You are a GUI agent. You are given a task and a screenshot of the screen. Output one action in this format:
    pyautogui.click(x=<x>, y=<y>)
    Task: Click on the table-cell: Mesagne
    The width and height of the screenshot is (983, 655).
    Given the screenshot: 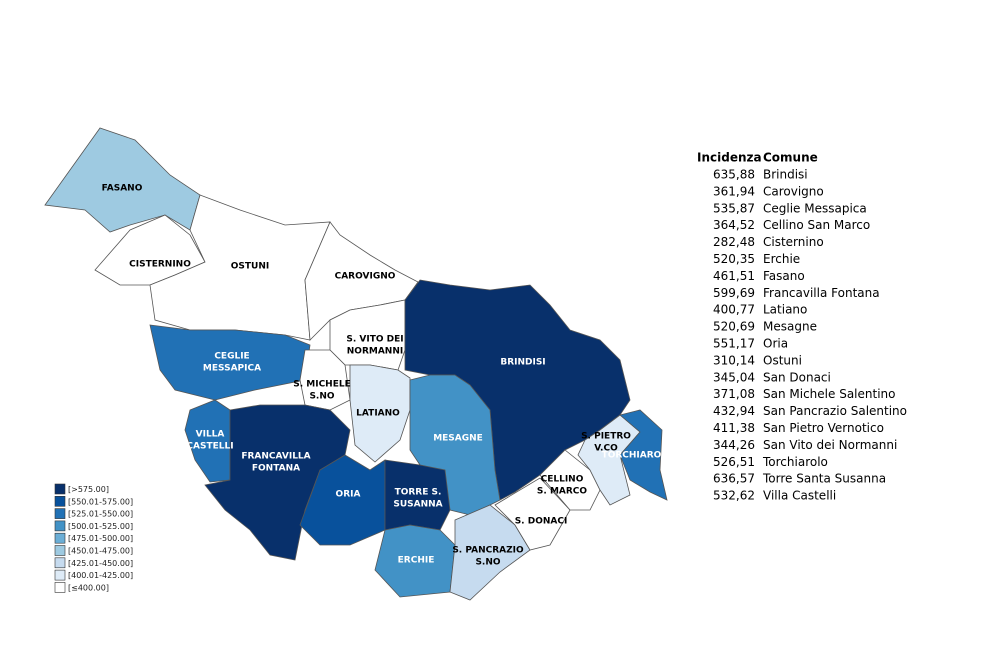 What is the action you would take?
    pyautogui.click(x=790, y=327)
    